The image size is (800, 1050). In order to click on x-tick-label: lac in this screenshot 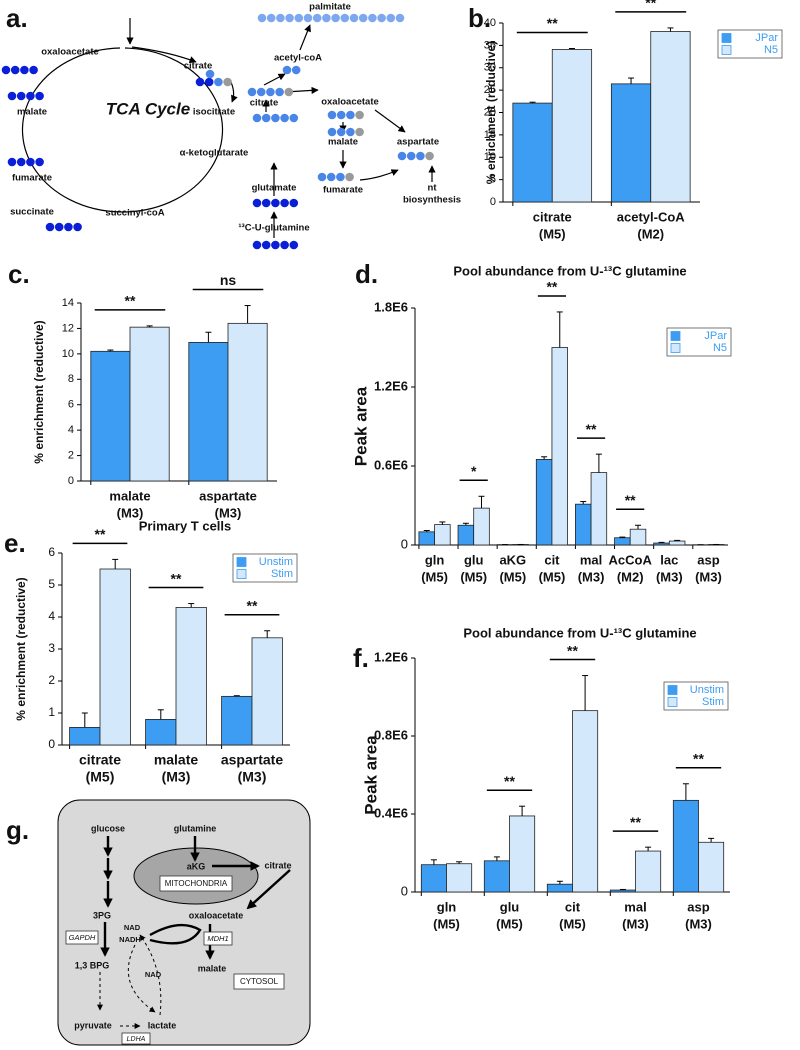, I will do `click(669, 559)`.